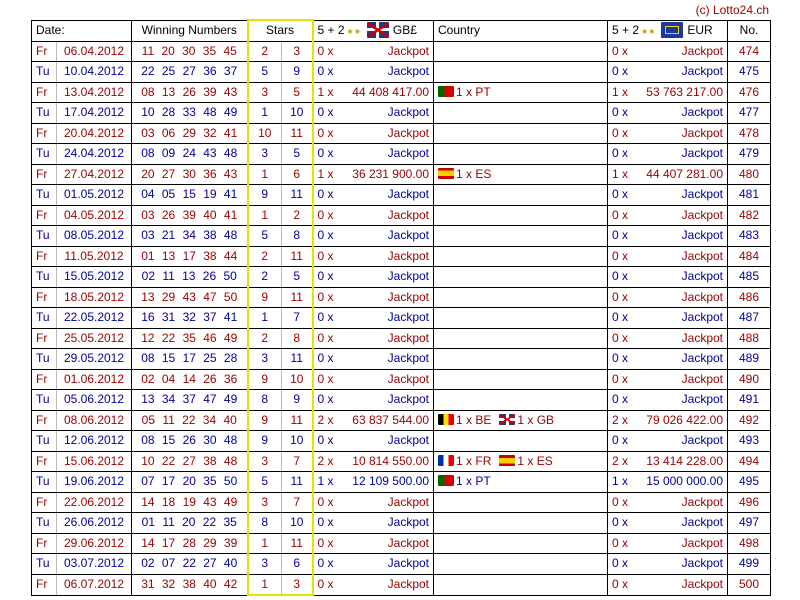 Image resolution: width=800 pixels, height=600 pixels. I want to click on eu-flag-icon, so click(672, 29).